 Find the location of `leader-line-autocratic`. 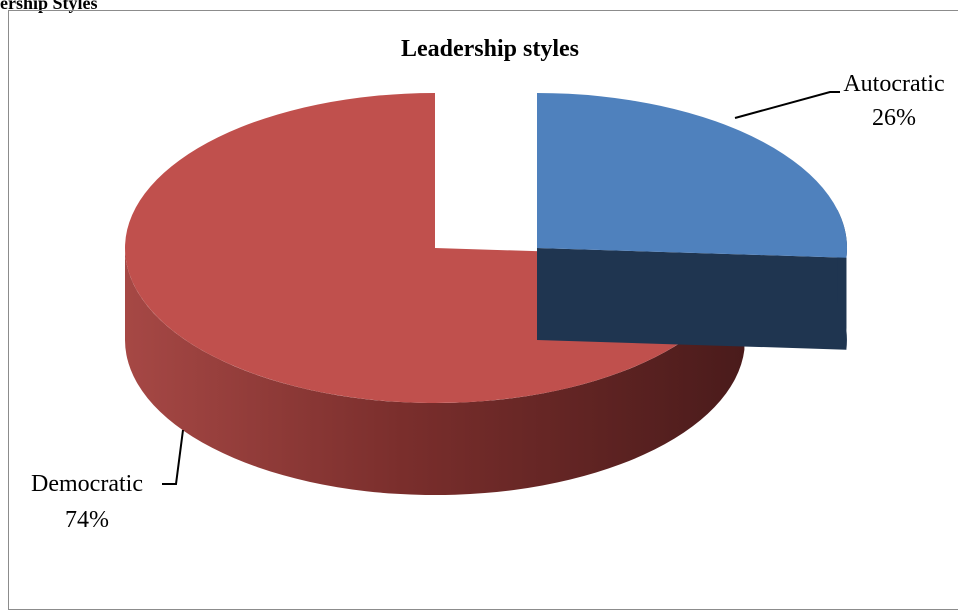

leader-line-autocratic is located at coordinates (787, 105).